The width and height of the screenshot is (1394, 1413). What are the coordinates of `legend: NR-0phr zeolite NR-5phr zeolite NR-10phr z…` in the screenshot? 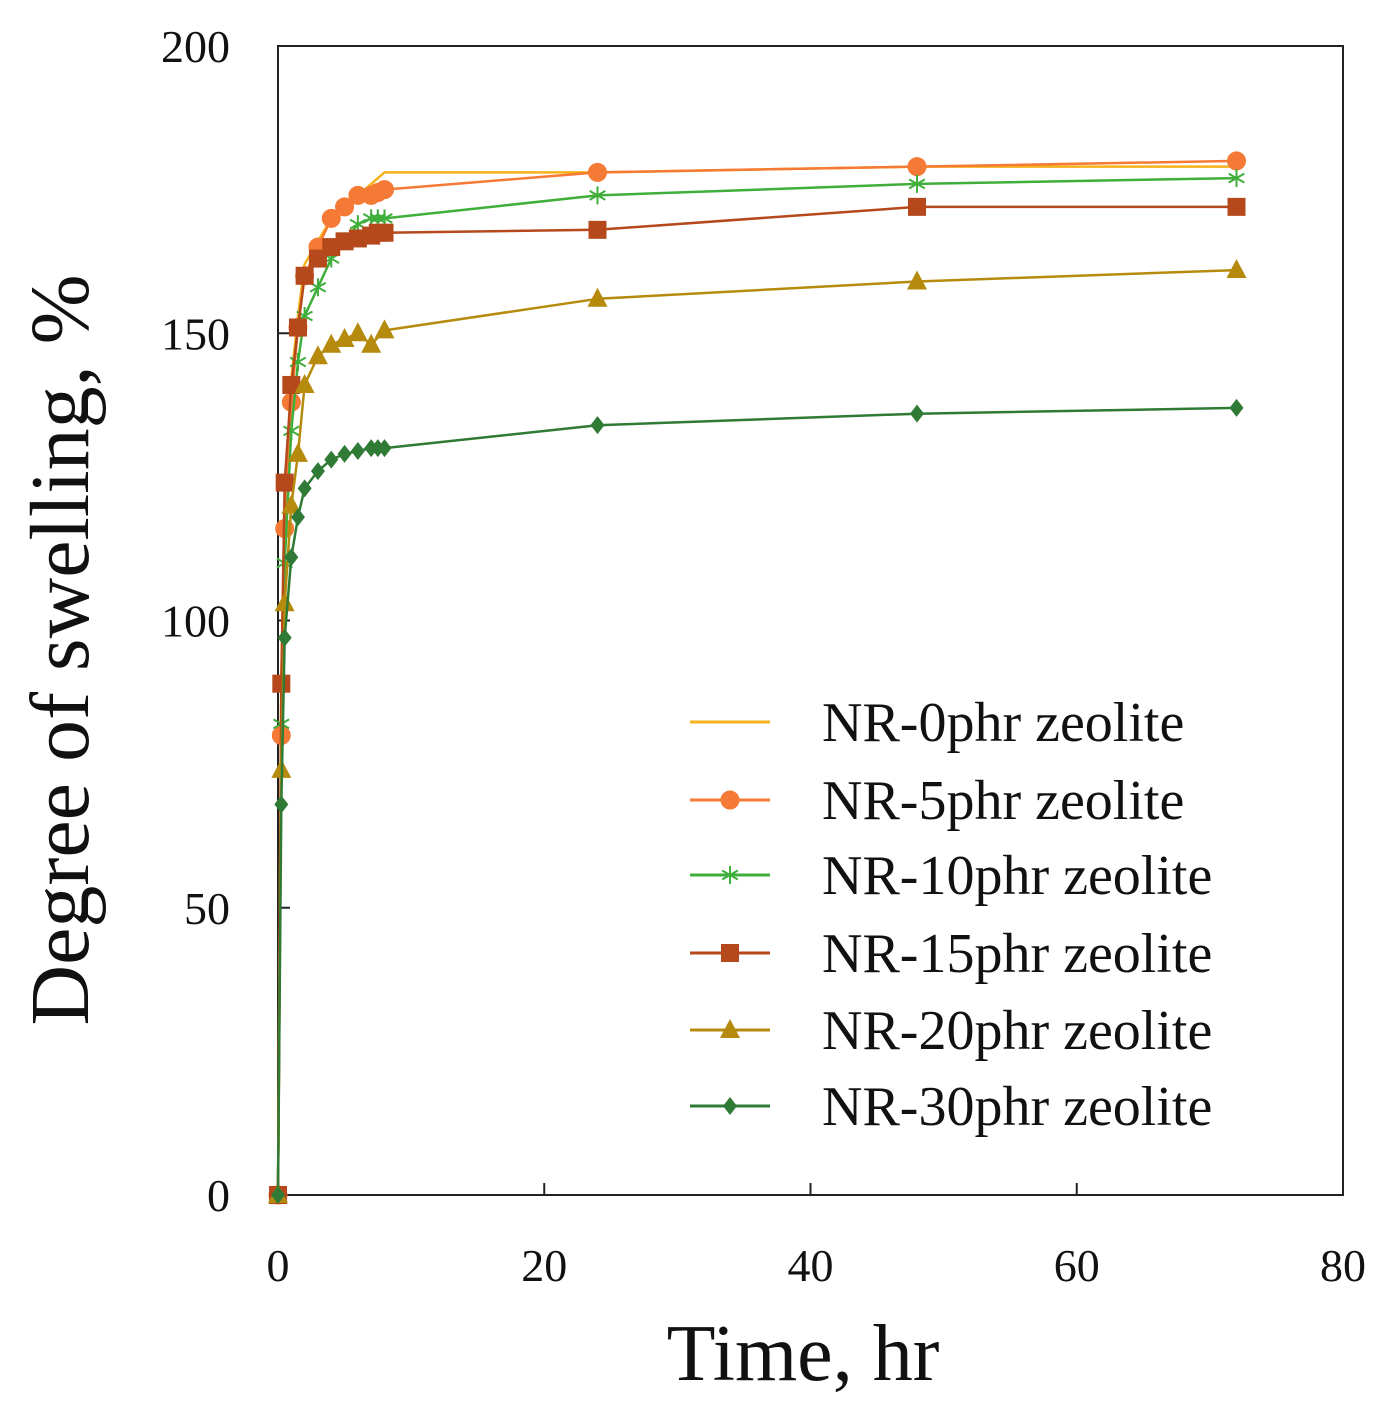 It's located at (951, 915).